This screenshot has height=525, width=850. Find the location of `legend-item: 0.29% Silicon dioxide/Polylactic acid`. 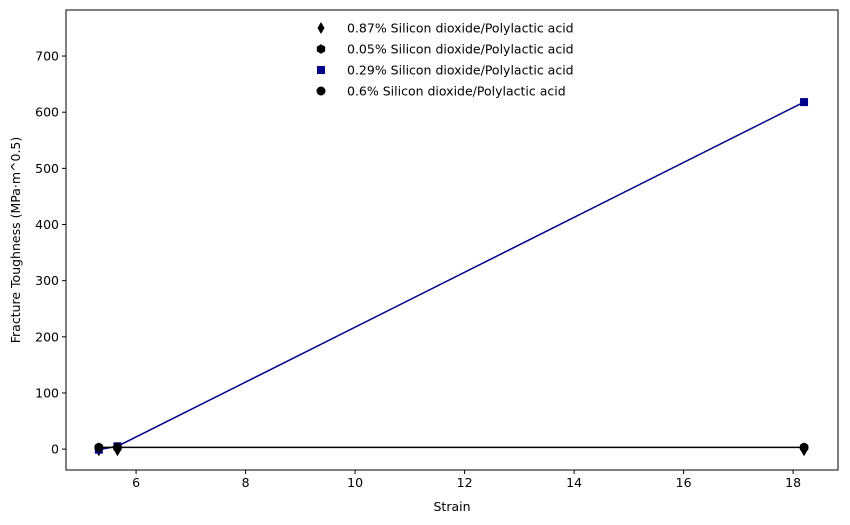

legend-item: 0.29% Silicon dioxide/Polylactic acid is located at coordinates (445, 70).